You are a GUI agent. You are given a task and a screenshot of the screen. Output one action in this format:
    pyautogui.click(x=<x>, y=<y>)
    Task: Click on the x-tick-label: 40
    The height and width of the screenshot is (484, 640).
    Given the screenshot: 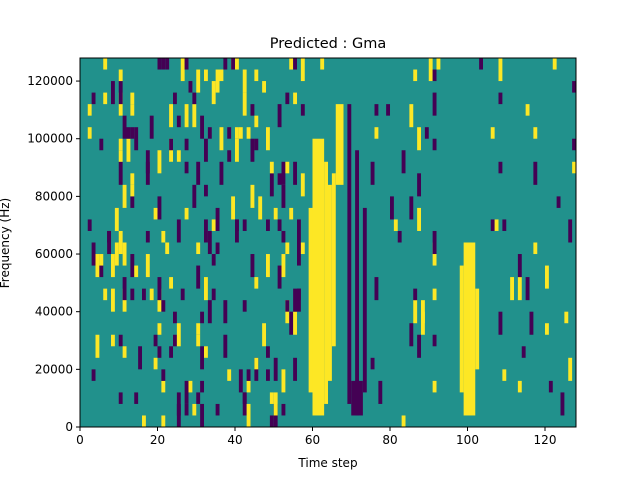 What is the action you would take?
    pyautogui.click(x=234, y=440)
    